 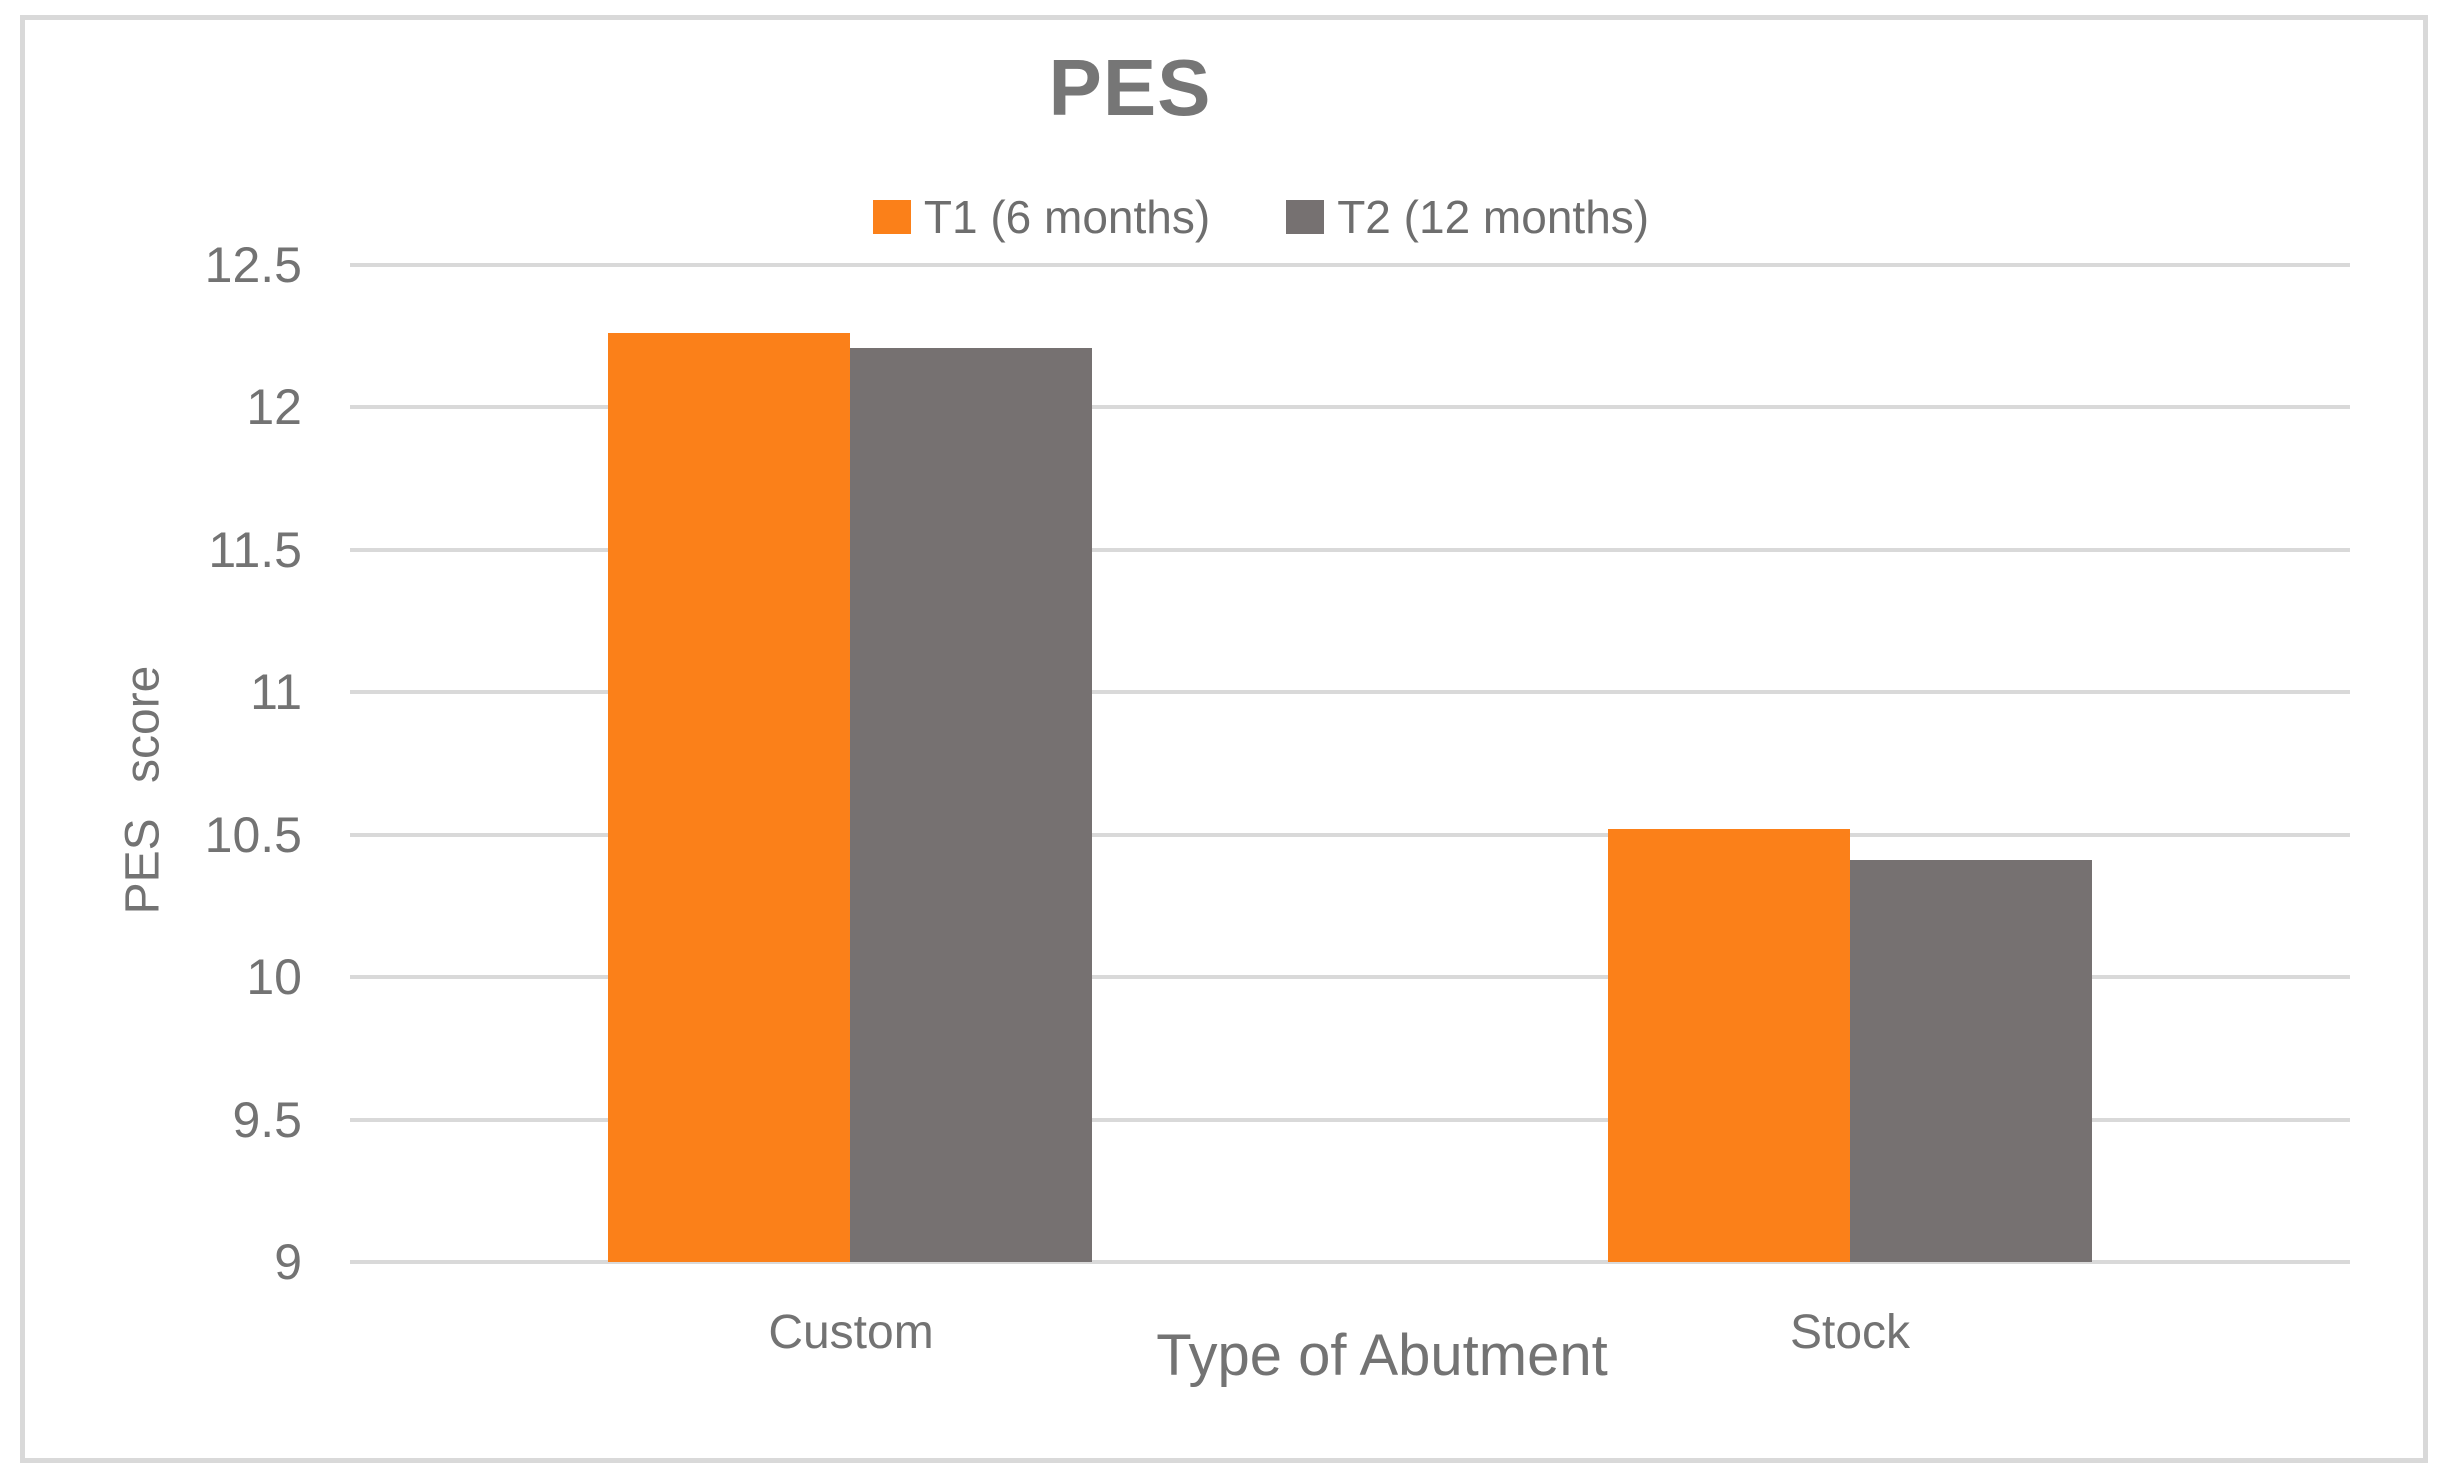 I want to click on x-category-label-stock: Stock, so click(x=1850, y=1332).